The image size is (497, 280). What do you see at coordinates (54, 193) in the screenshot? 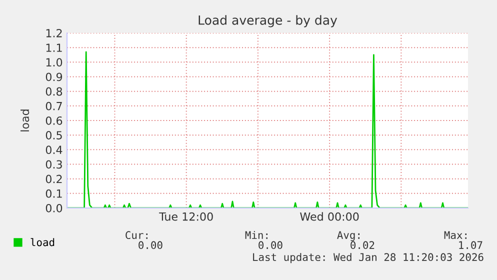
I see `y-tick-label: 0.1` at bounding box center [54, 193].